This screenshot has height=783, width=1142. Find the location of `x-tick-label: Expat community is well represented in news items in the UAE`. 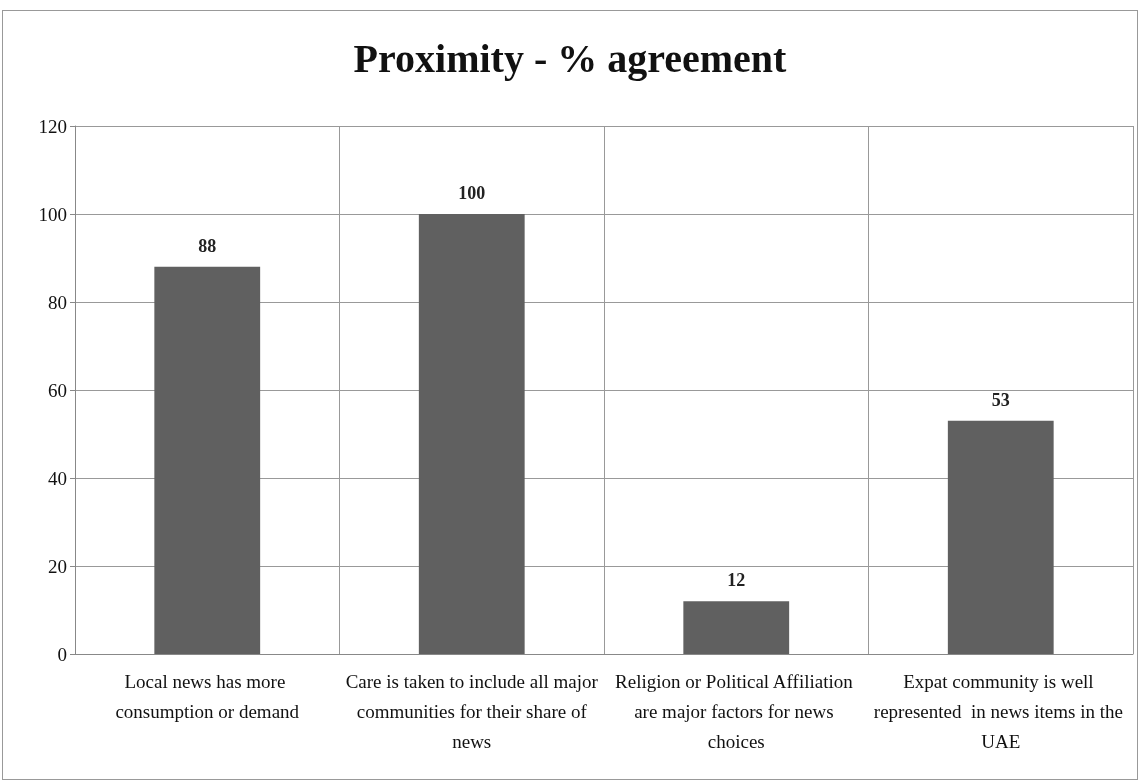

x-tick-label: Expat community is well represented in news items in the UAE is located at coordinates (1000, 711).